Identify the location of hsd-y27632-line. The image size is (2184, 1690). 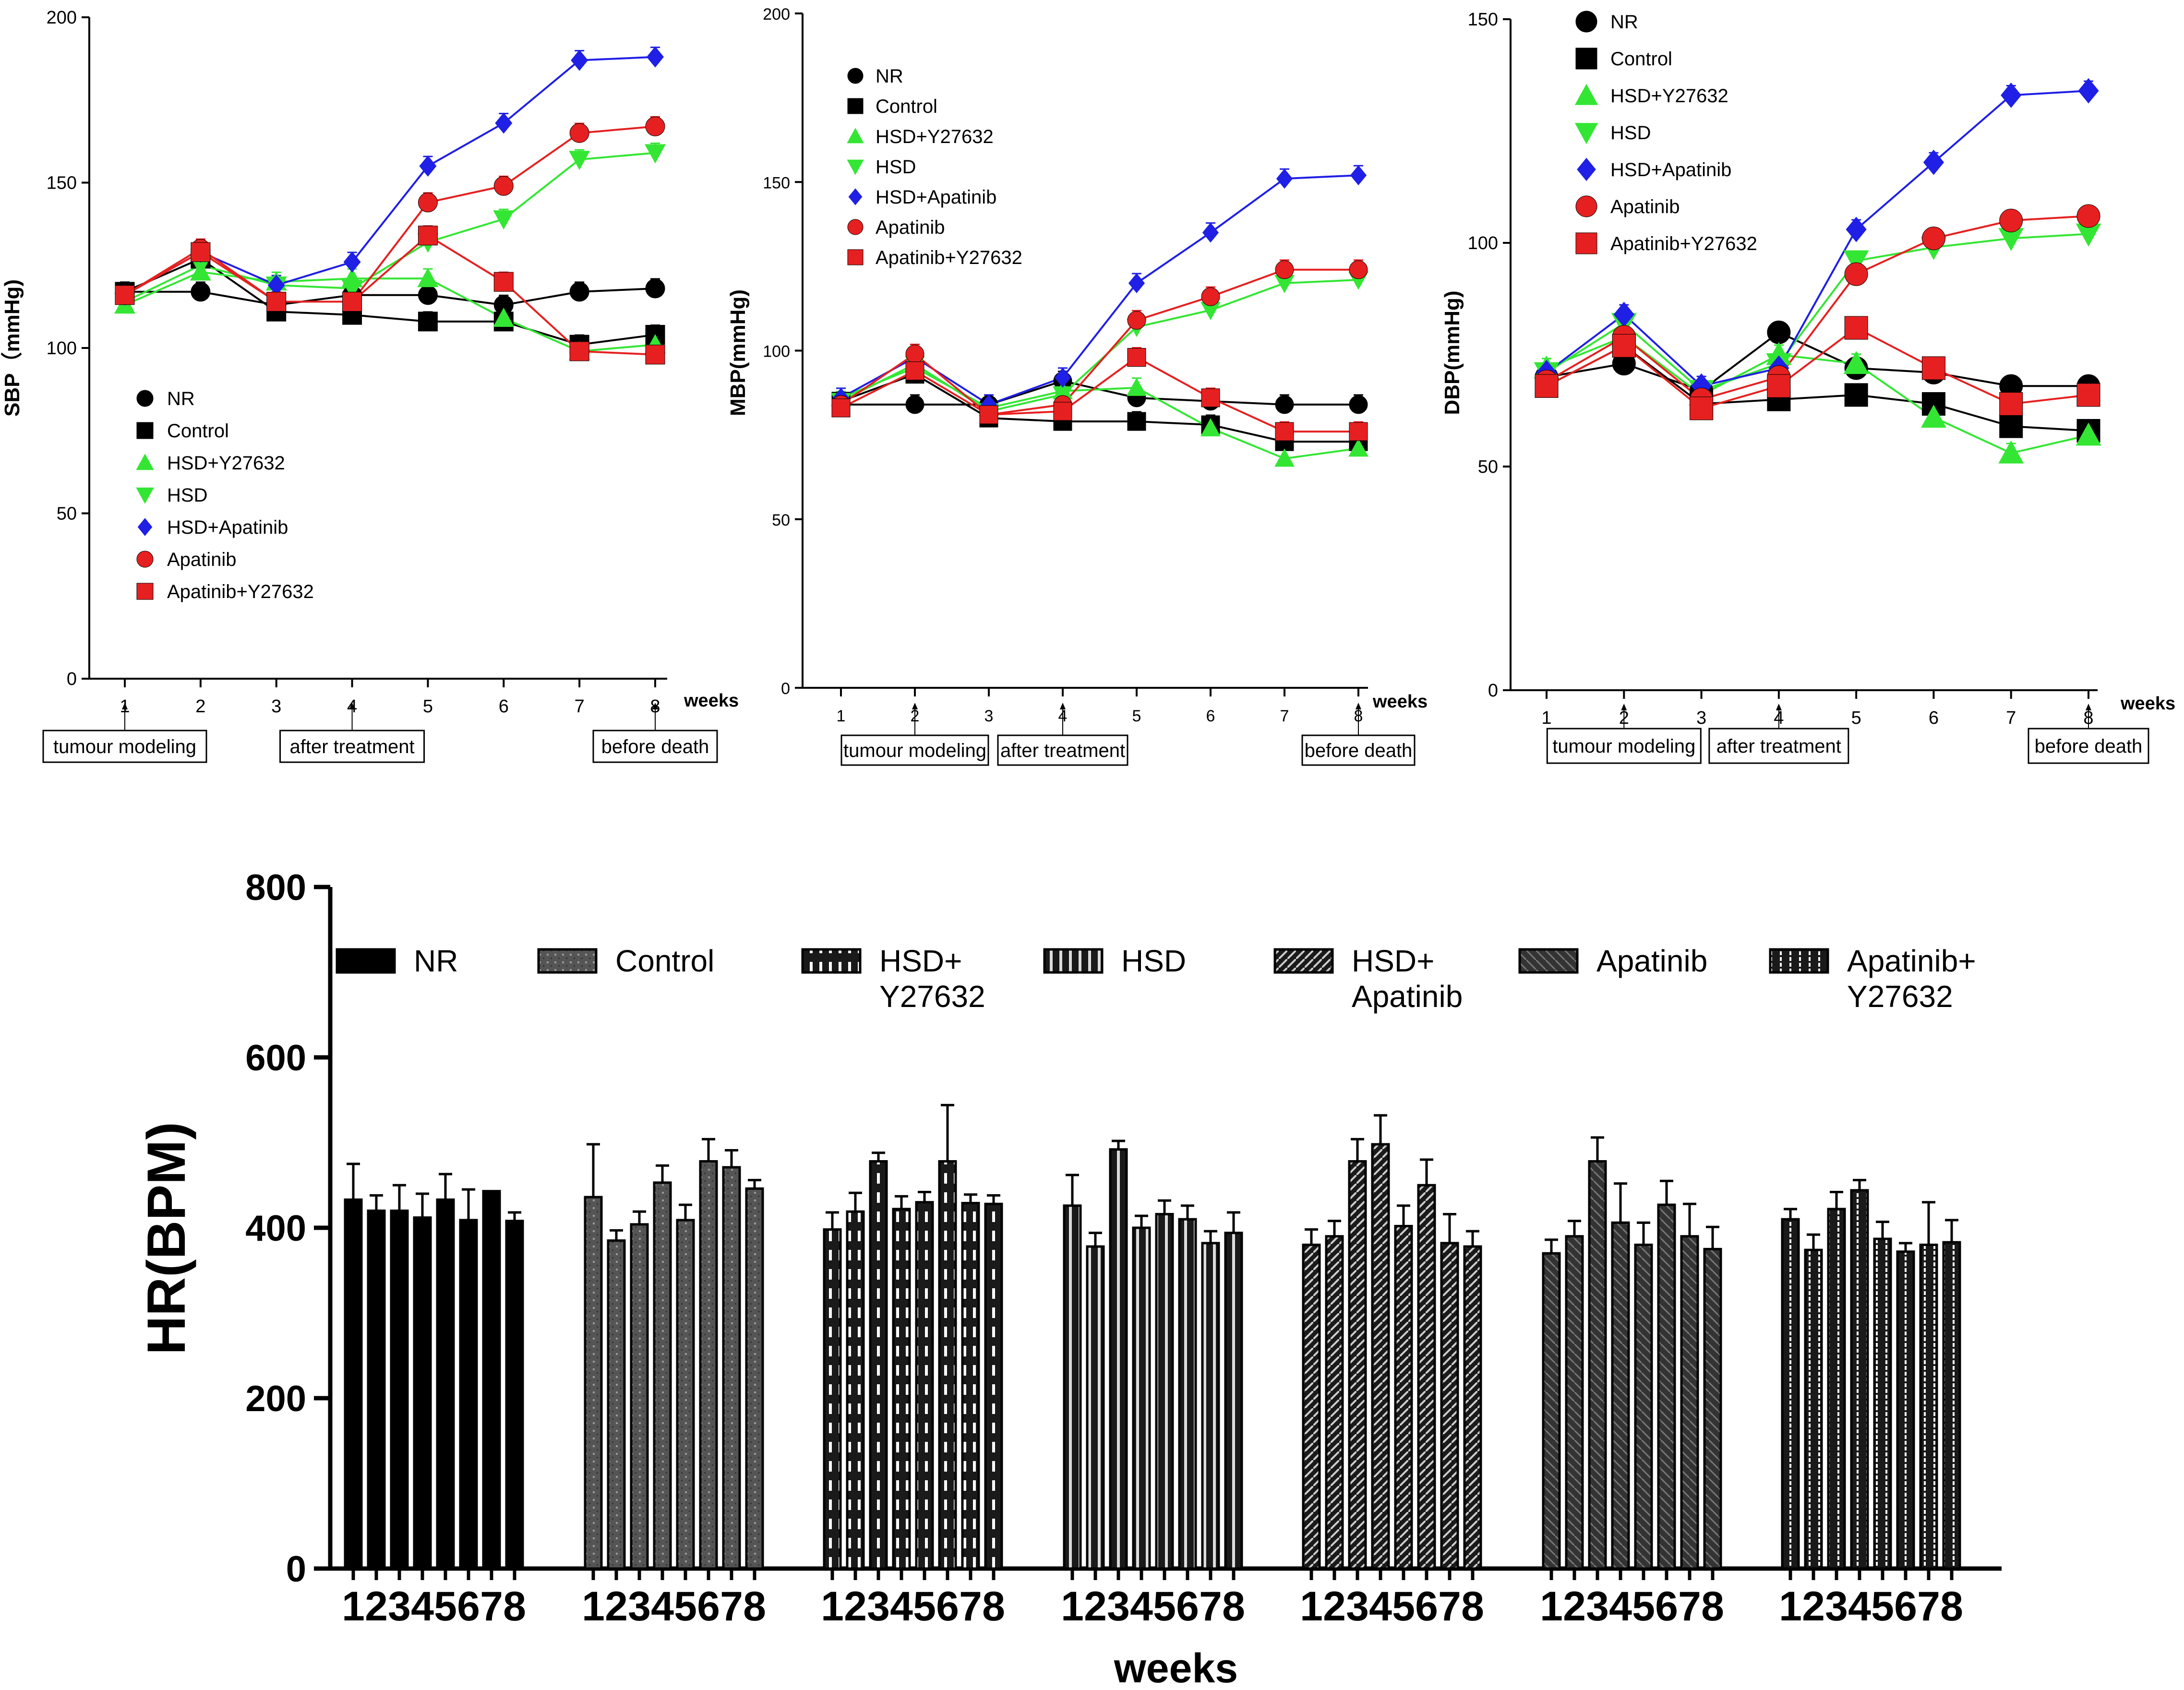
(1099, 413).